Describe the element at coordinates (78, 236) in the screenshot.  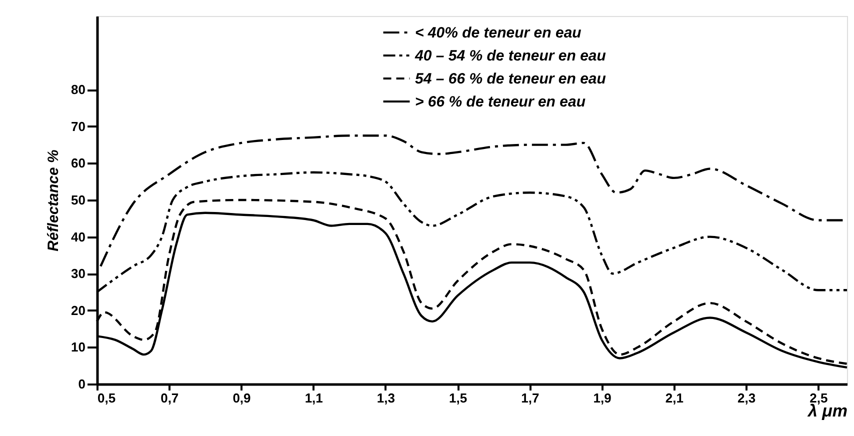
I see `y-tick-label: 40` at that location.